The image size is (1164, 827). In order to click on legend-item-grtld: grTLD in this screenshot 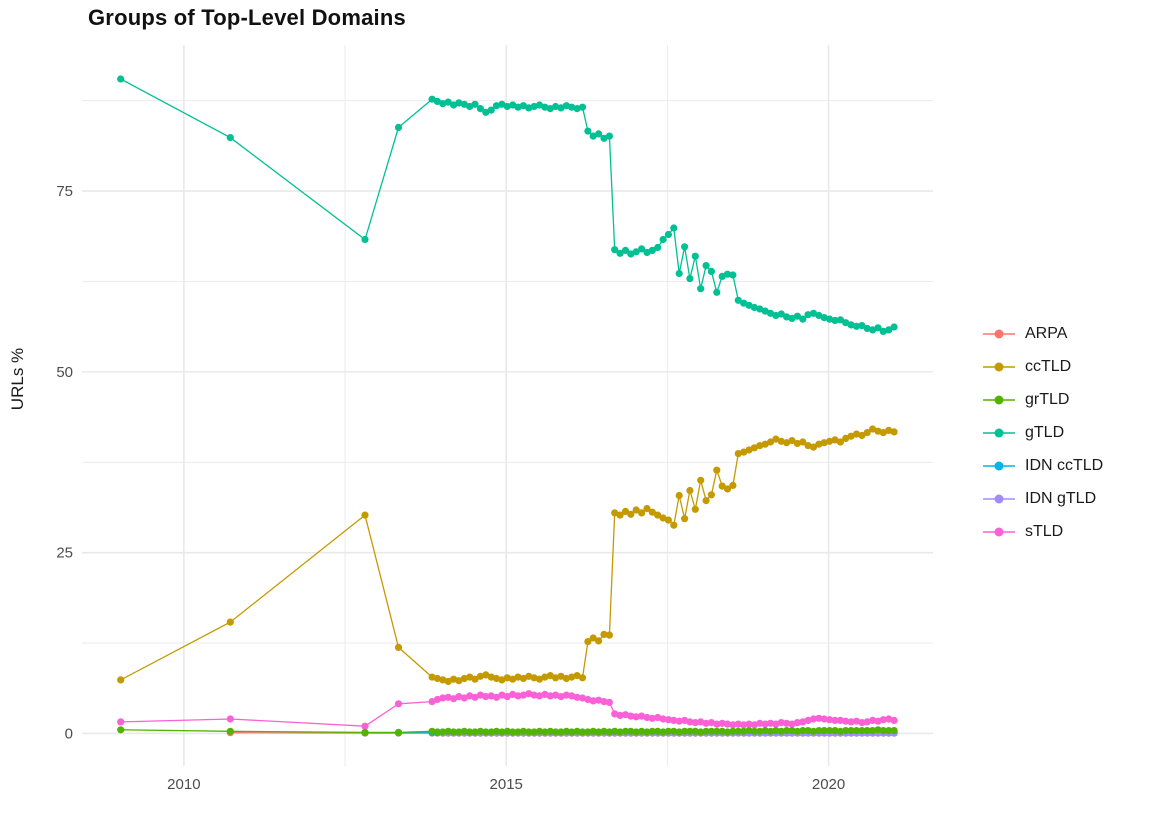, I will do `click(1043, 399)`.